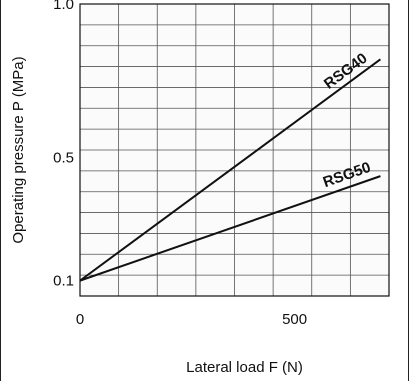  What do you see at coordinates (63, 6) in the screenshot?
I see `y-tick-label: 1.0` at bounding box center [63, 6].